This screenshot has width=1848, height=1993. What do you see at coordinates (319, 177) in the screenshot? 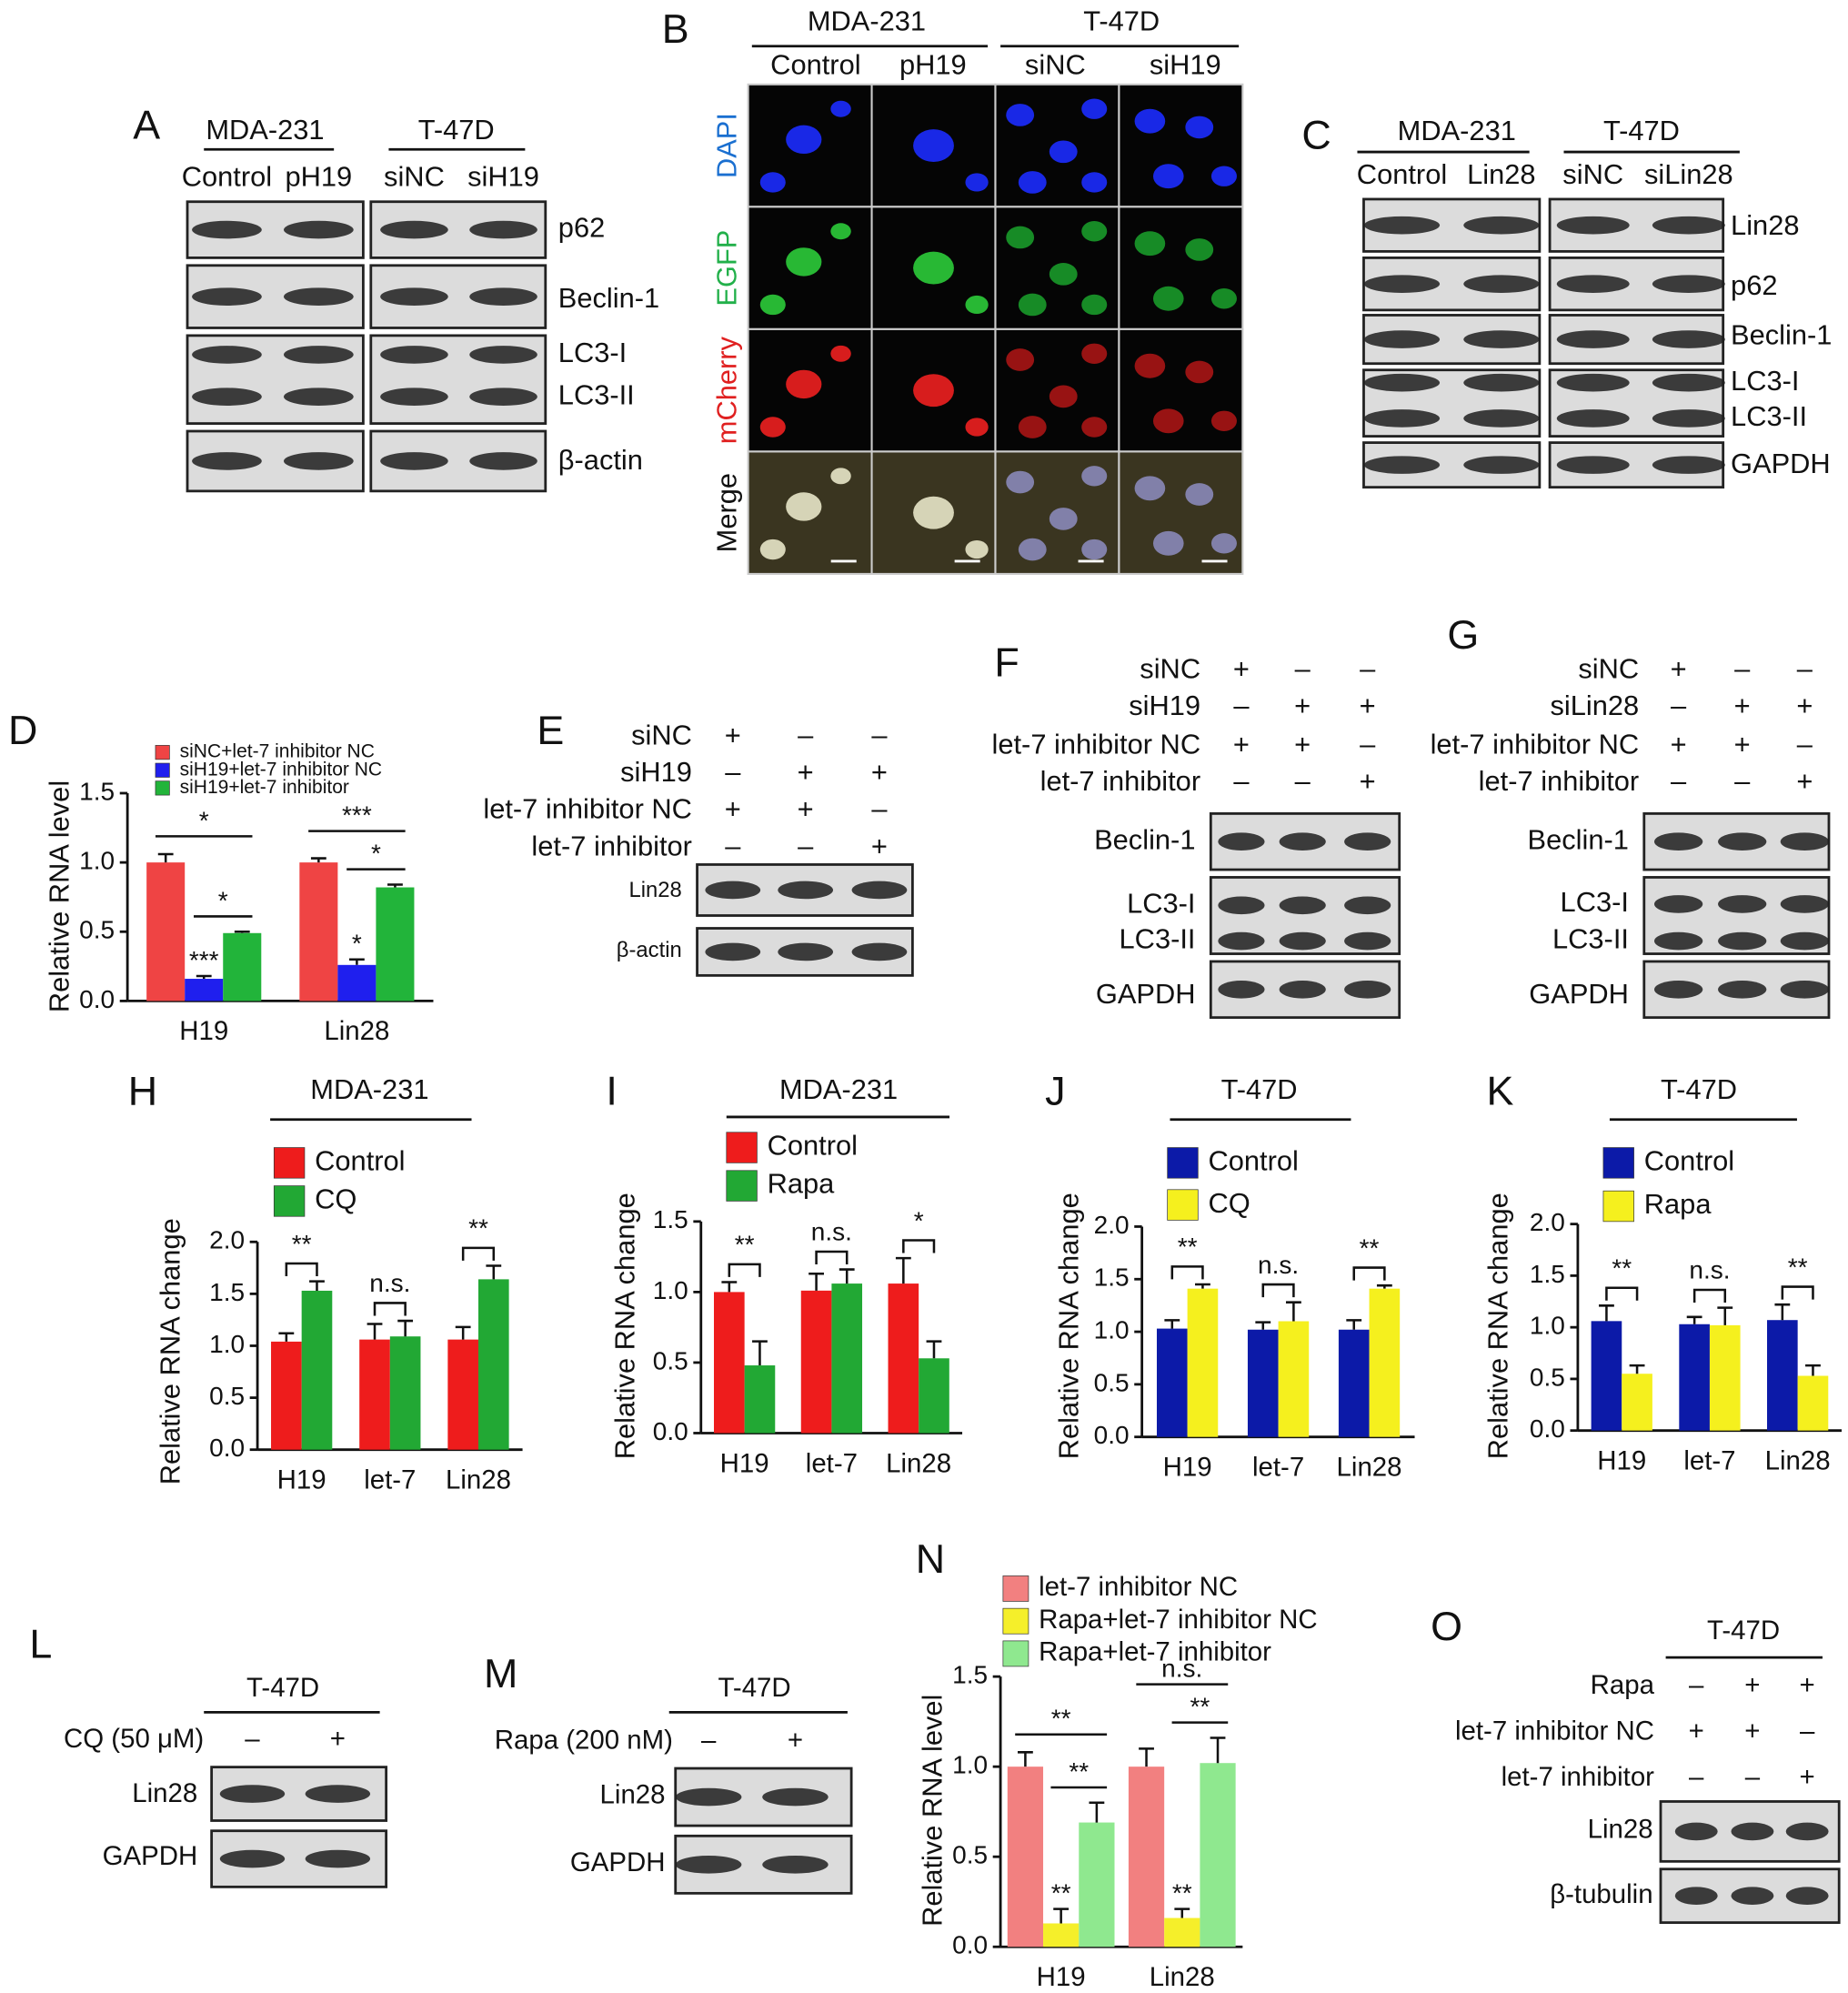
I see `lane-label: pH19` at bounding box center [319, 177].